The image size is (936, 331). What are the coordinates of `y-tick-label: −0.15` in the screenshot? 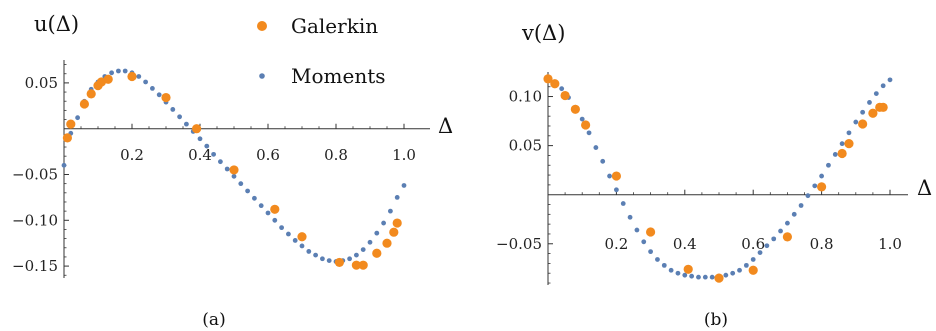 It's located at (35, 266).